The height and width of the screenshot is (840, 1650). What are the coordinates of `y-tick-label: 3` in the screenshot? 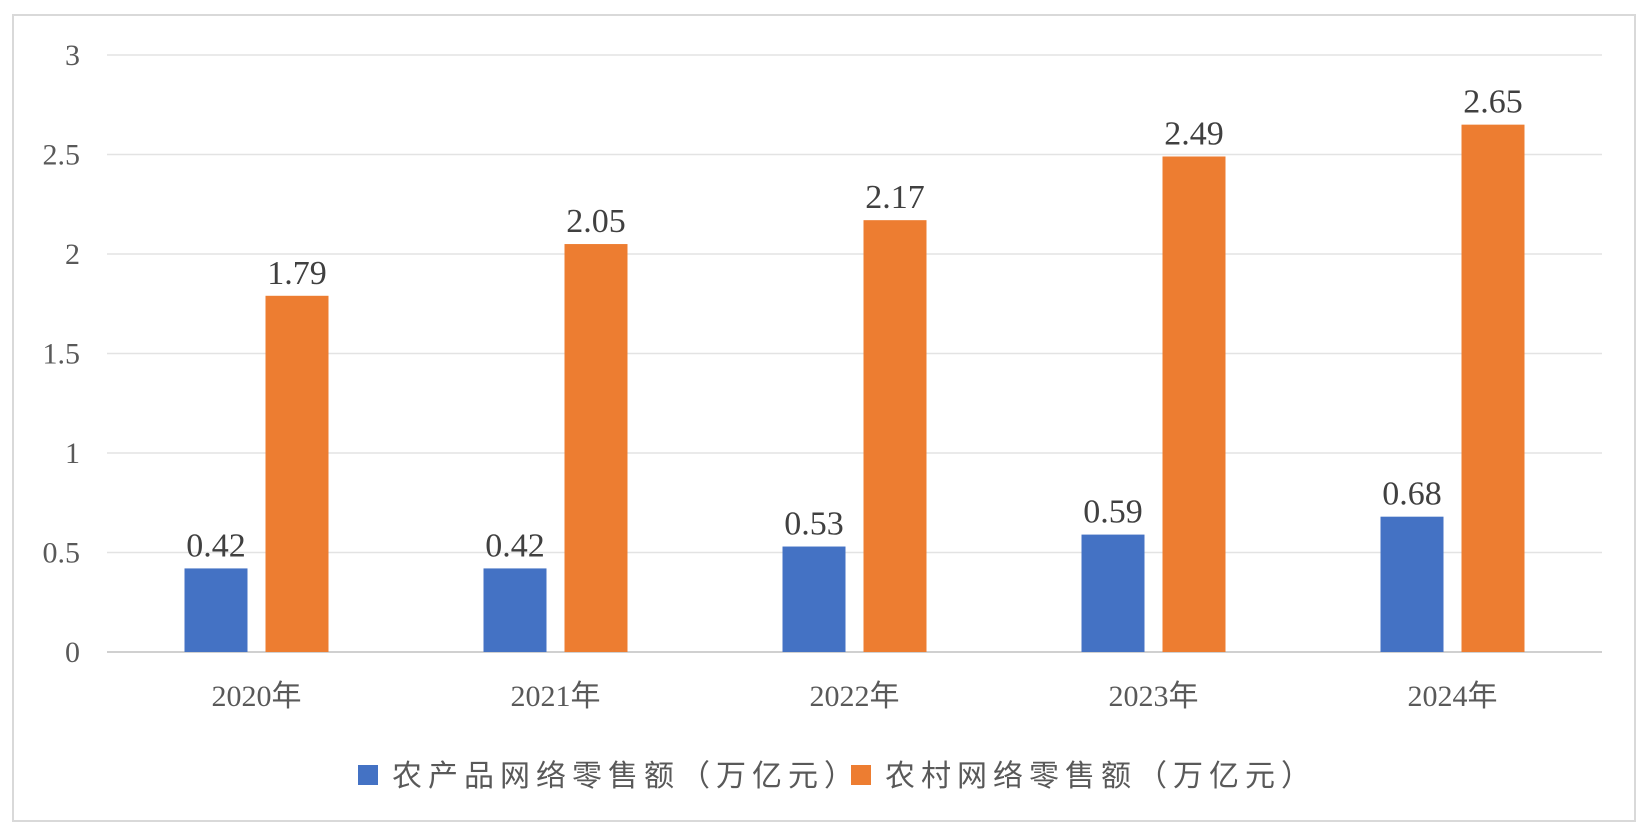 It's located at (72, 55).